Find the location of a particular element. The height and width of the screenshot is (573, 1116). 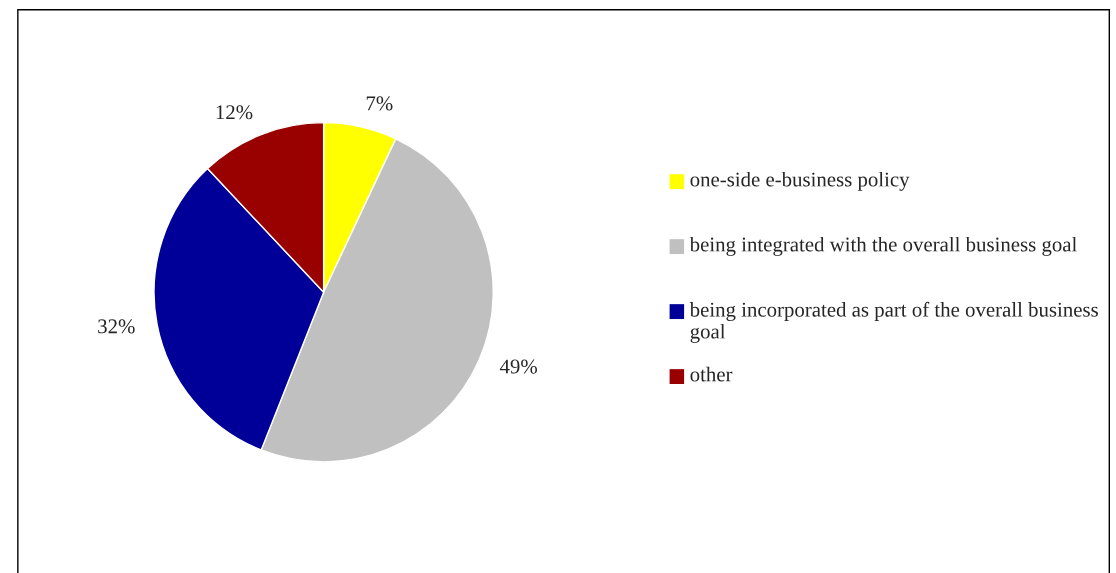

data-label: 49% is located at coordinates (518, 366).